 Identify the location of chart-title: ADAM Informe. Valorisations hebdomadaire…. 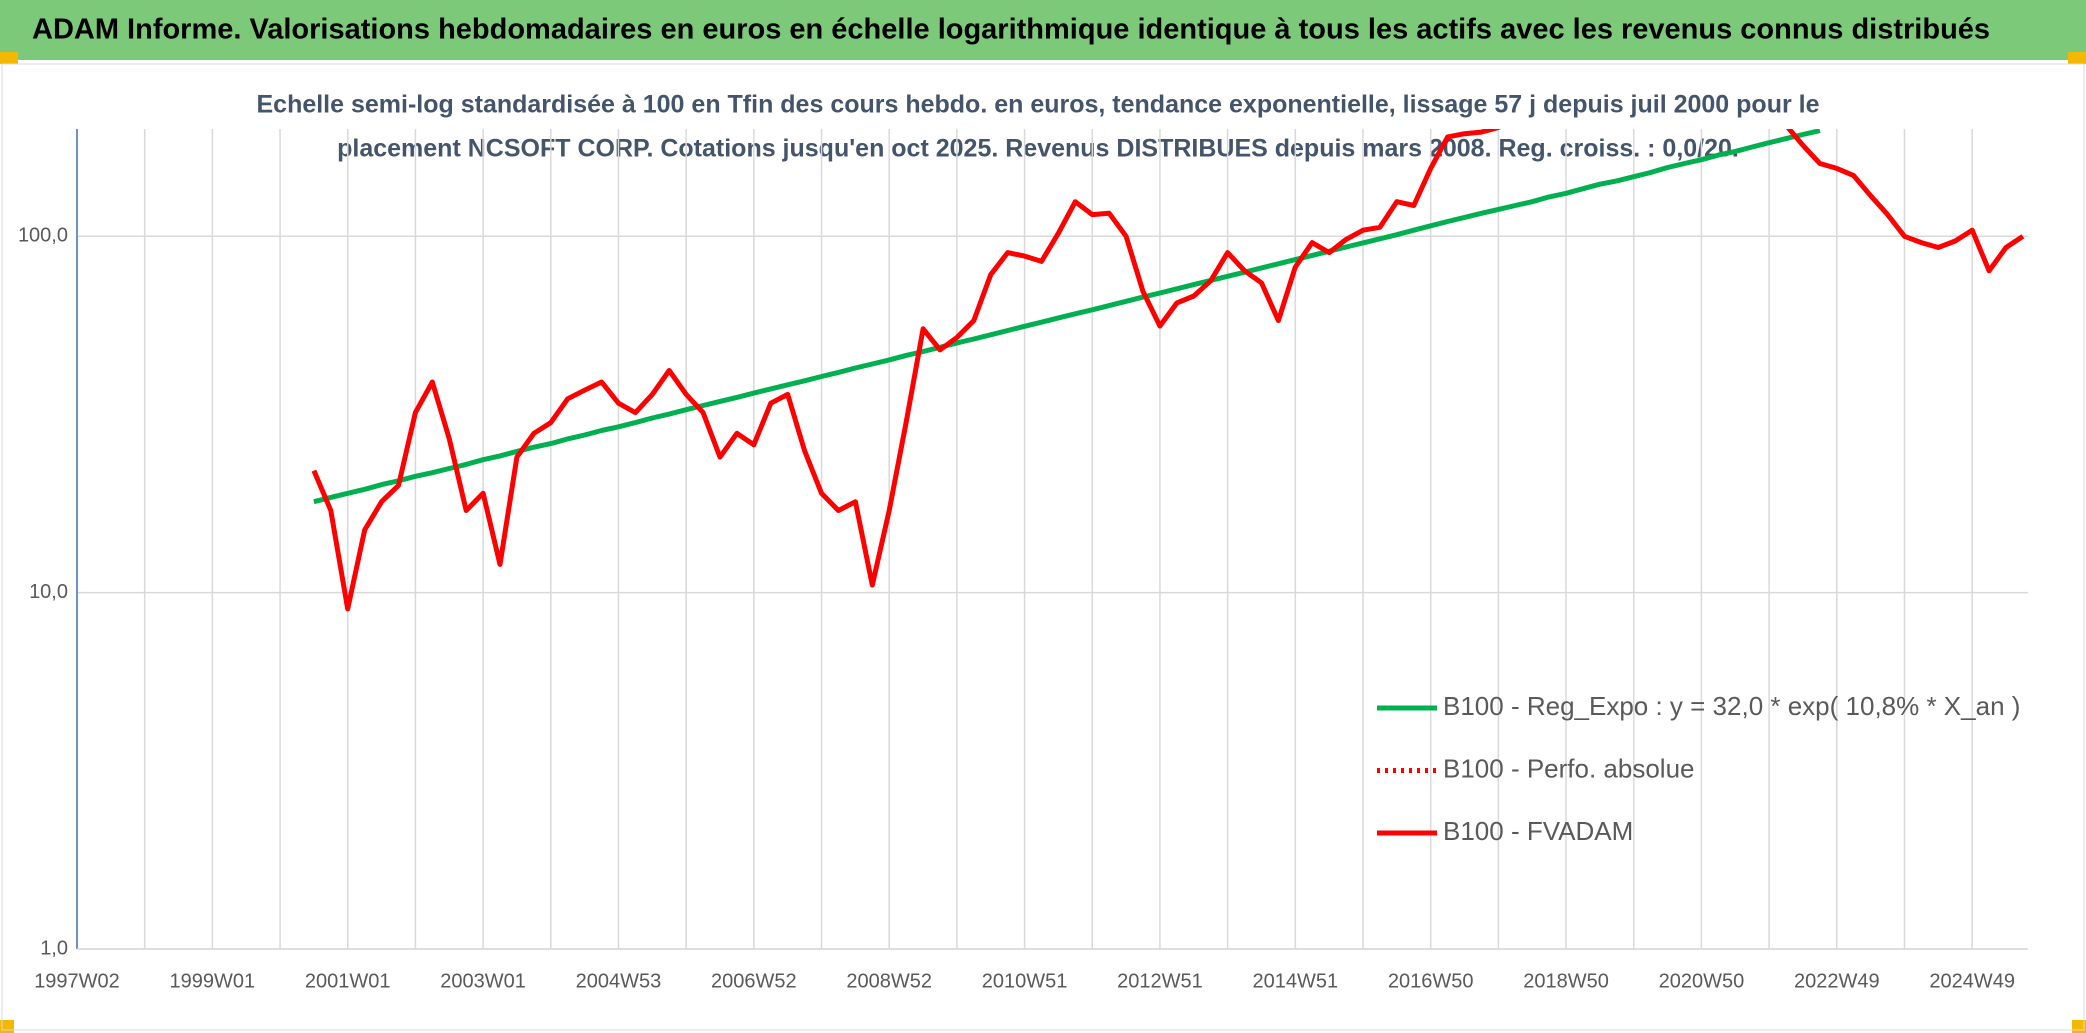
(1011, 30).